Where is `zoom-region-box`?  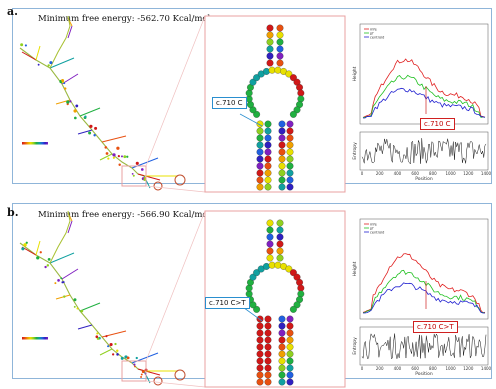 zoom-region-box is located at coordinates (134, 176).